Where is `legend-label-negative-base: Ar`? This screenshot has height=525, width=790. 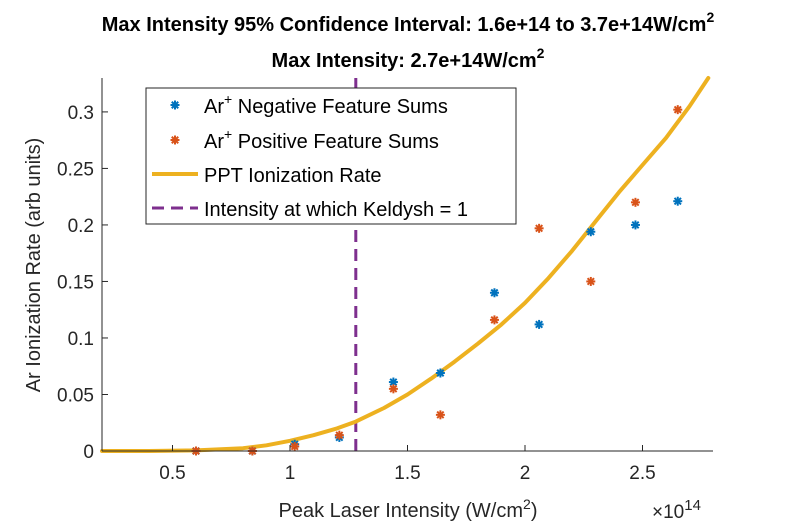
legend-label-negative-base: Ar is located at coordinates (214, 107).